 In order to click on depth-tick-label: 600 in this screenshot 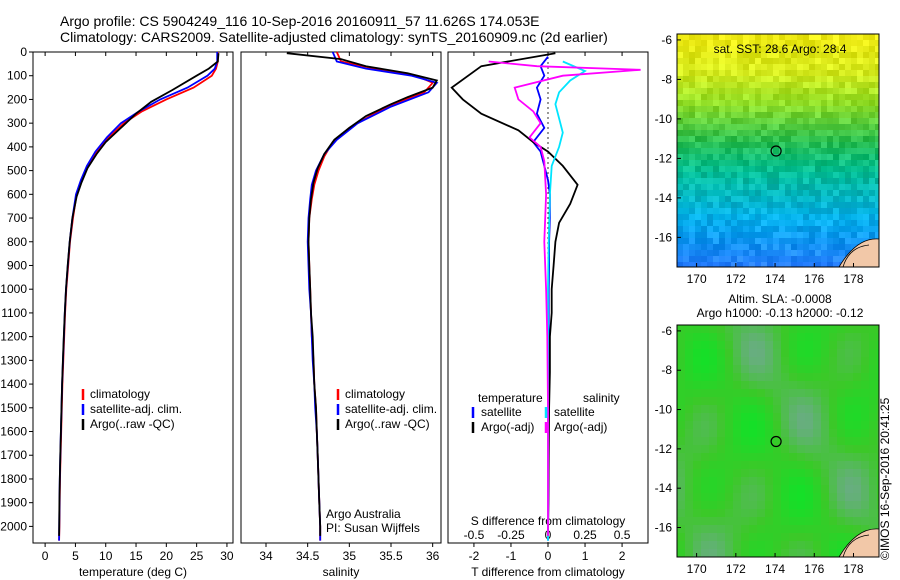, I will do `click(17, 194)`.